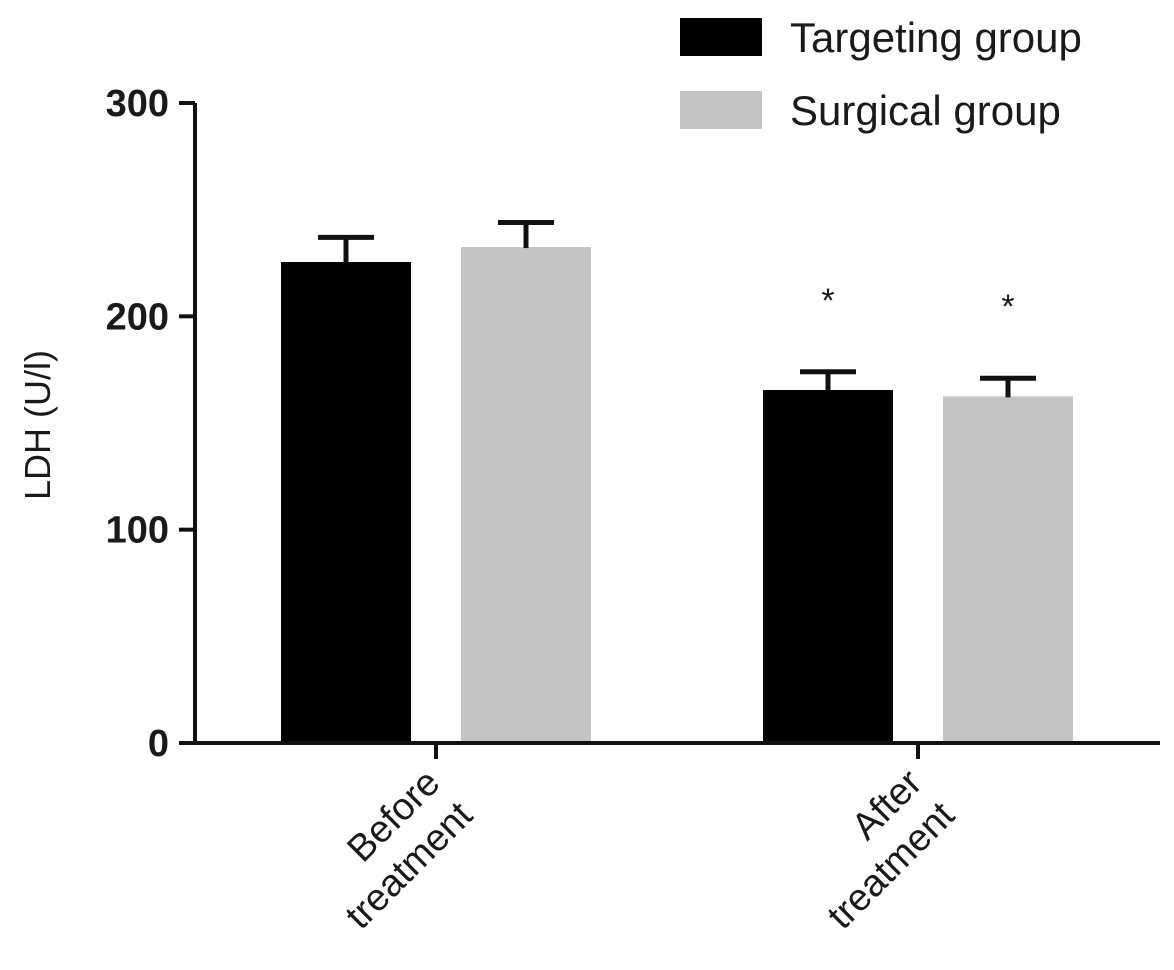 This screenshot has width=1174, height=970. I want to click on annotations-layer: * *, so click(917, 304).